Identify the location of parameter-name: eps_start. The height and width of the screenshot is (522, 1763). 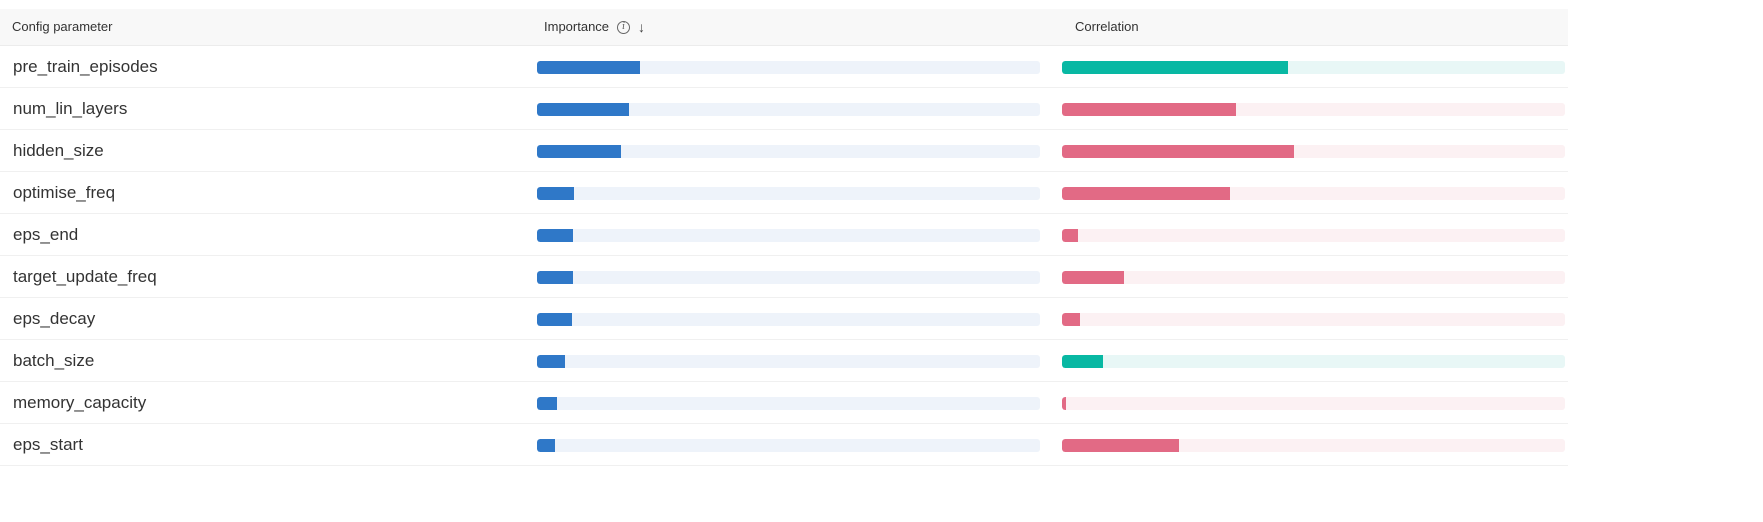
(48, 444).